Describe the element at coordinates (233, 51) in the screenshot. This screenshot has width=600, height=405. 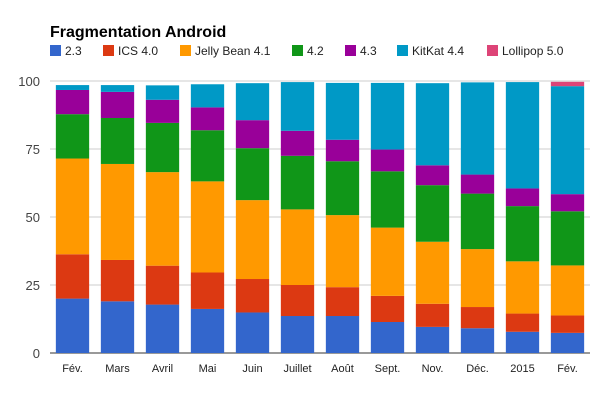
I see `legend-label-2: Jelly Bean 4.1` at that location.